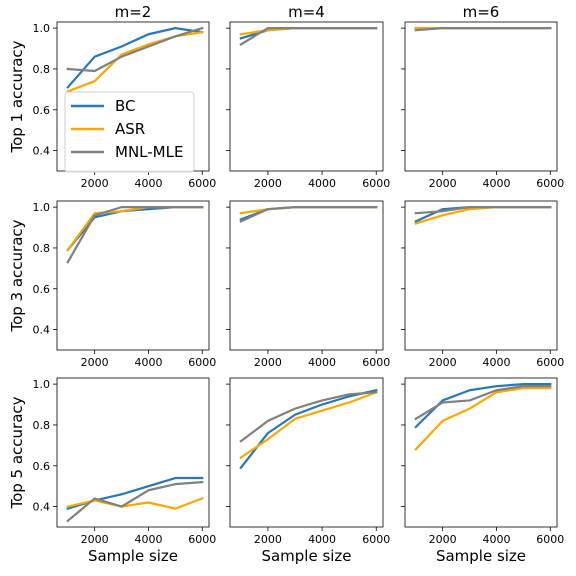 The width and height of the screenshot is (576, 576). I want to click on panel-r0-c2: 2000 4000 6000 m=6, so click(482, 96).